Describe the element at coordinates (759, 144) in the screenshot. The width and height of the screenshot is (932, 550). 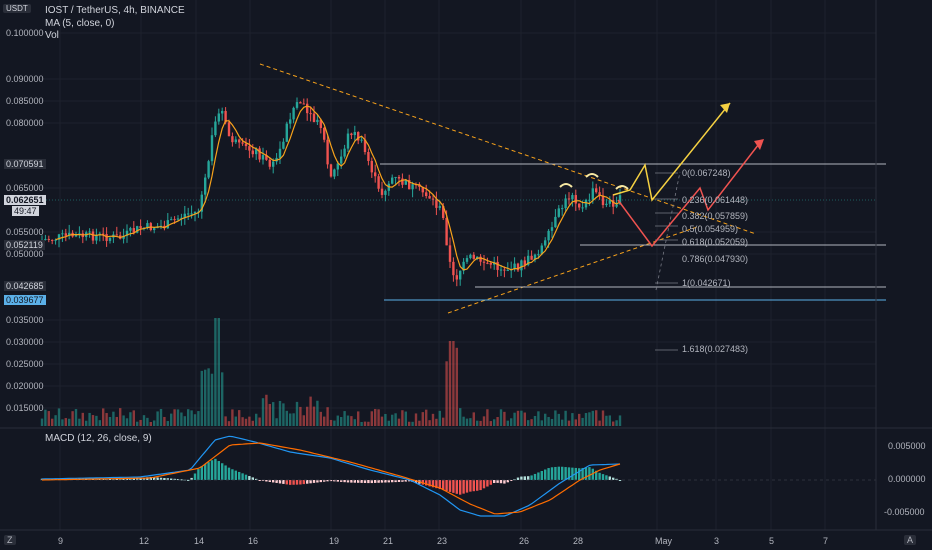
I see `arrow-head` at that location.